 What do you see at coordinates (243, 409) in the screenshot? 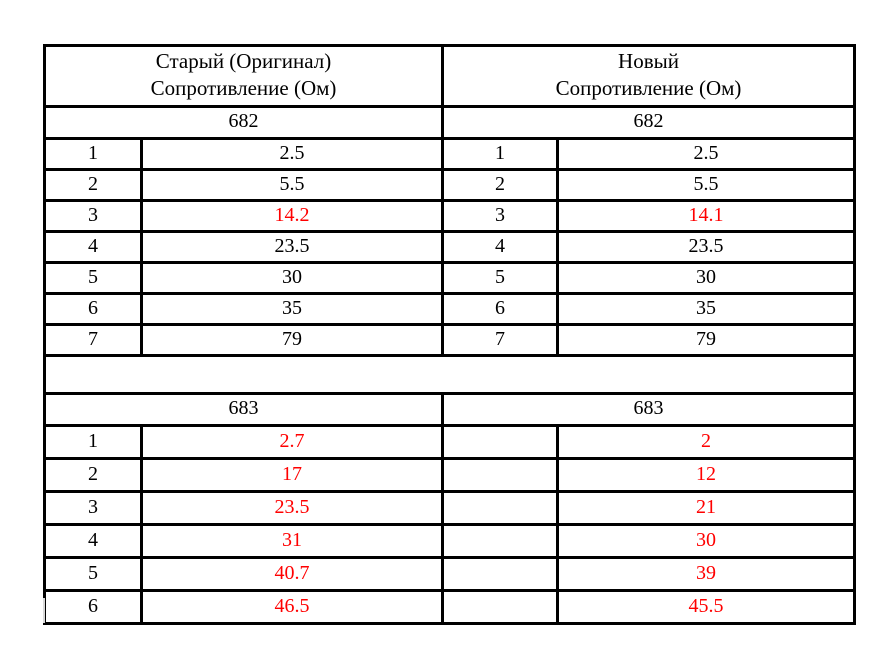
I see `group-label-old-683: 683` at bounding box center [243, 409].